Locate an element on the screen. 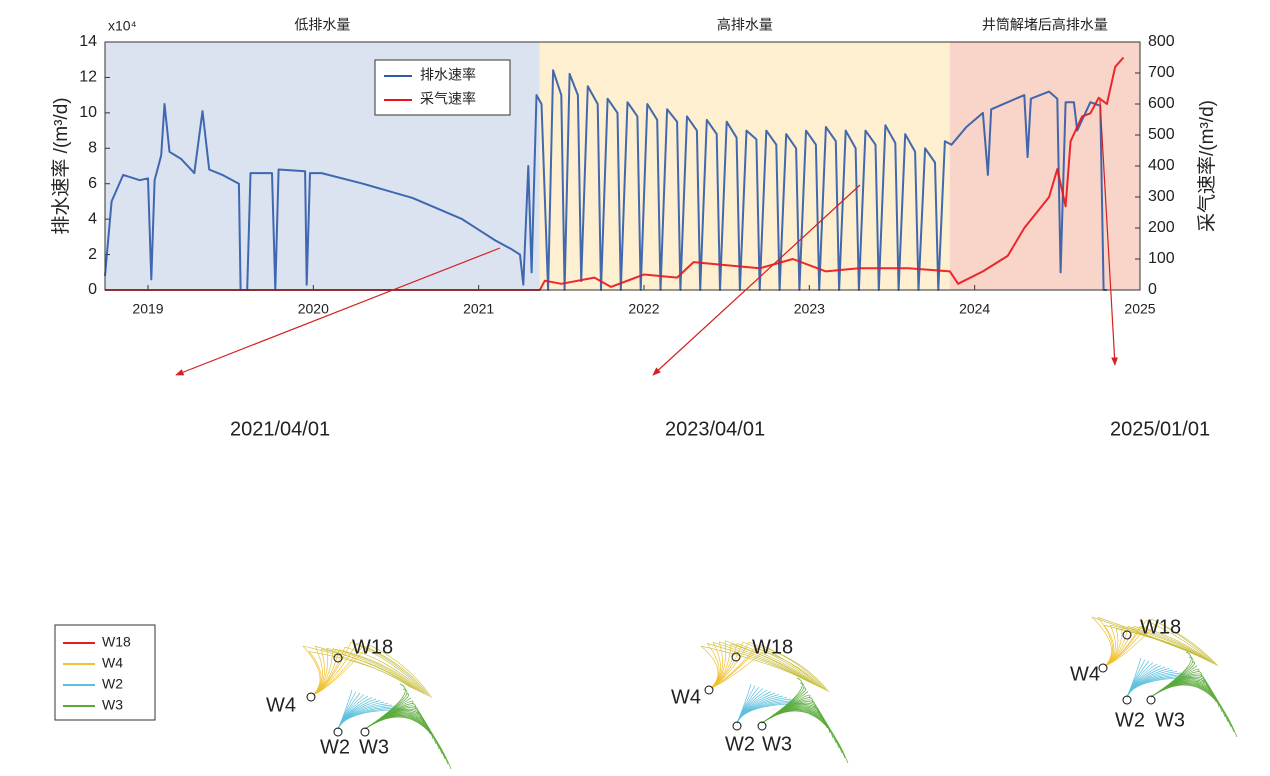  x-tick-label: 2024 is located at coordinates (974, 309).